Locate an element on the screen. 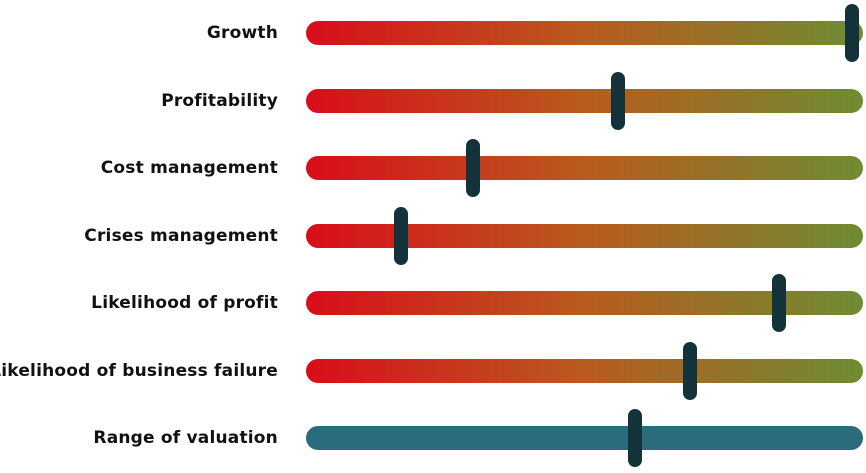 The image size is (866, 473). scale-row: Crises management is located at coordinates (433, 236).